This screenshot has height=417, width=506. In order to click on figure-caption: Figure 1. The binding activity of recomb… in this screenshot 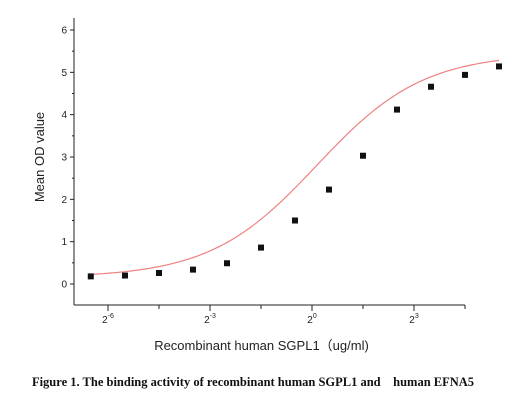, I will do `click(253, 382)`.